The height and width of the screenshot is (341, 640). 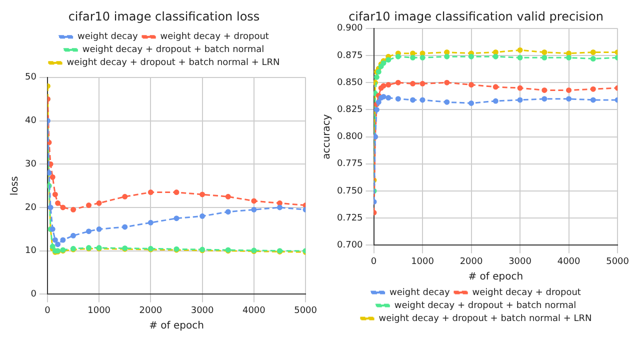 What do you see at coordinates (350, 29) in the screenshot?
I see `y-tick-label: 0.900` at bounding box center [350, 29].